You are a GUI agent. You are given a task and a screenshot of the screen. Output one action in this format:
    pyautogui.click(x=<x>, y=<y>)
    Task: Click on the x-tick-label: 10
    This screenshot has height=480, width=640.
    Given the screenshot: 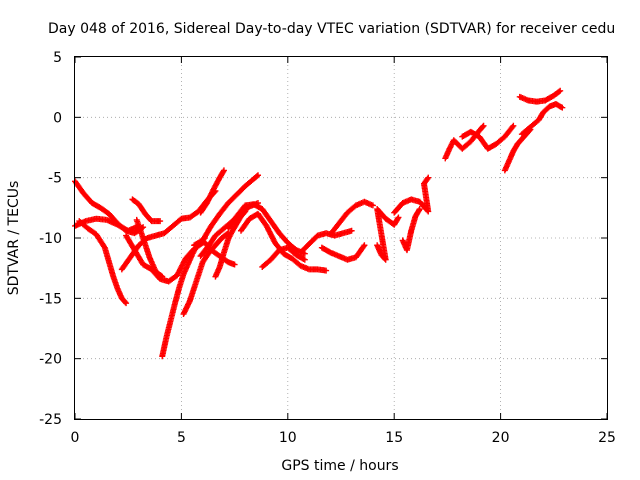 What is the action you would take?
    pyautogui.click(x=288, y=438)
    